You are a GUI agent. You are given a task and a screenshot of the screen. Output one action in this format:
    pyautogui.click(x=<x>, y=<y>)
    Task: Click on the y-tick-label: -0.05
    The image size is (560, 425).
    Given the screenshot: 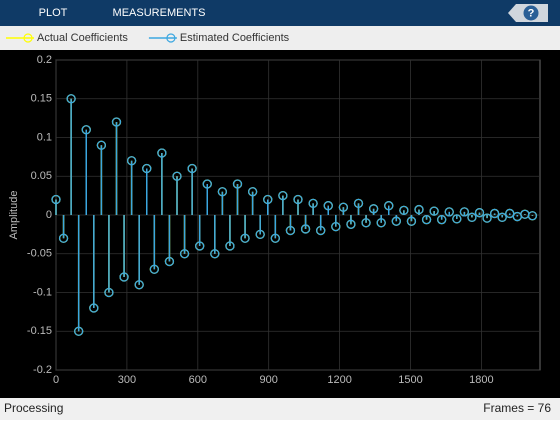 What is the action you would take?
    pyautogui.click(x=39, y=254)
    